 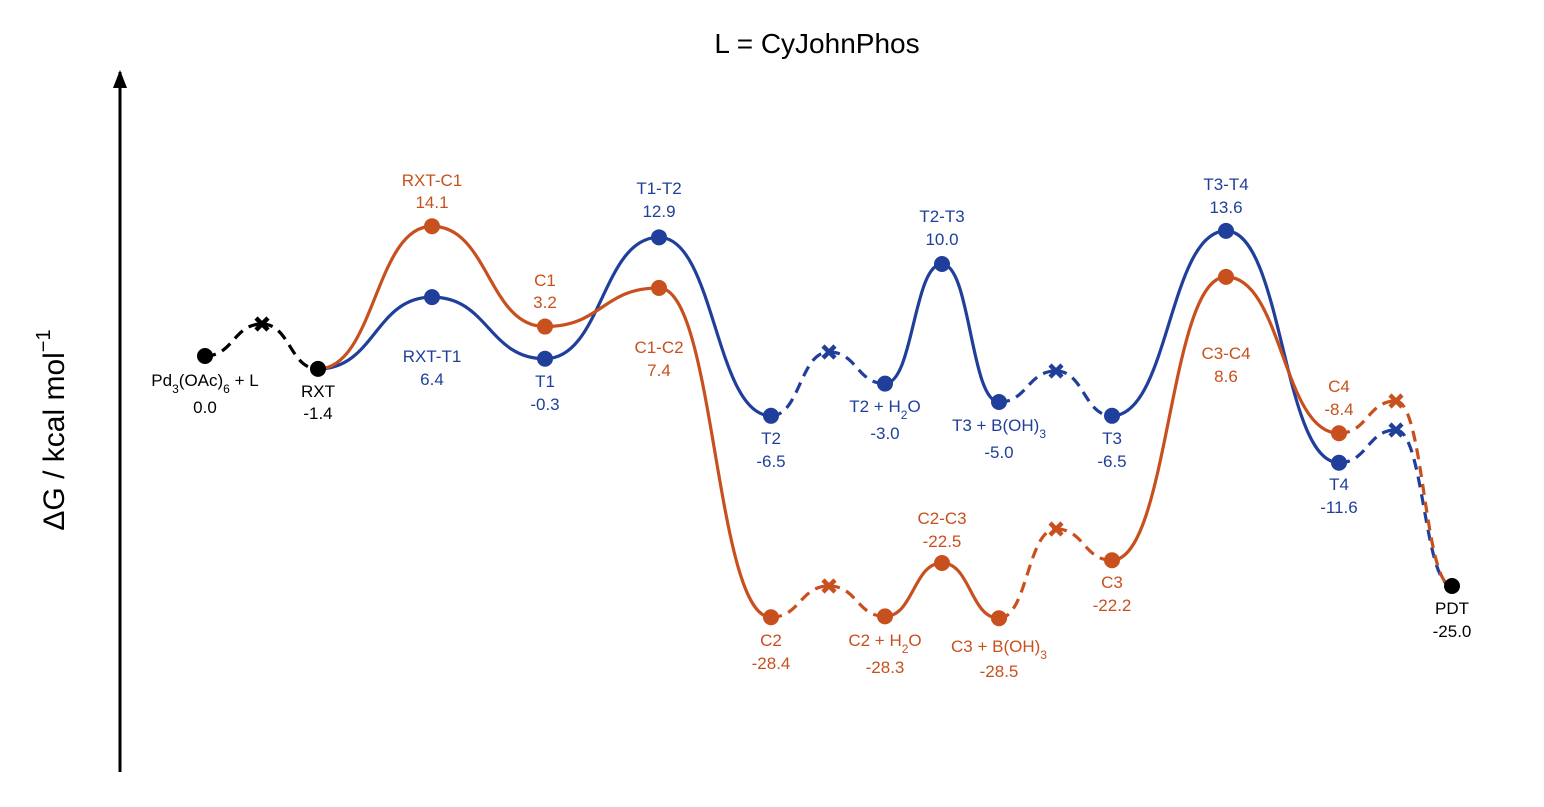 What do you see at coordinates (885, 616) in the screenshot?
I see `point-c2h2o` at bounding box center [885, 616].